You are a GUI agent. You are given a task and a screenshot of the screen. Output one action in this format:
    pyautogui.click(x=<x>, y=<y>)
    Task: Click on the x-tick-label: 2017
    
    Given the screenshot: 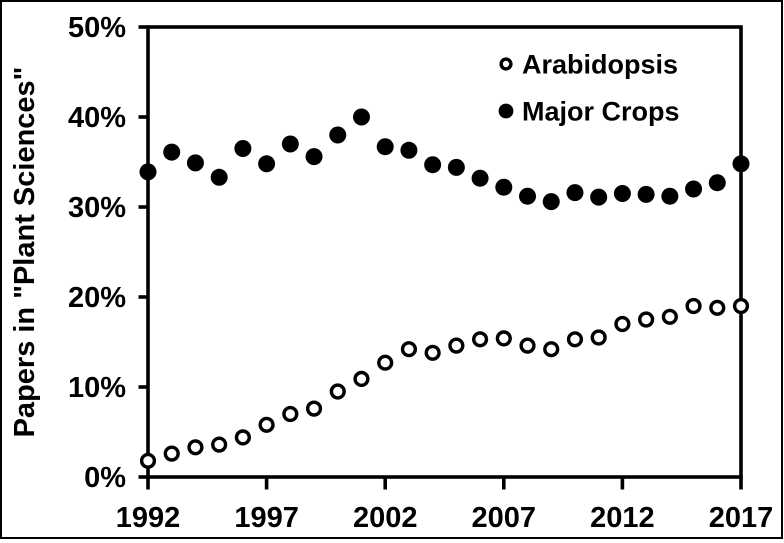 What is the action you would take?
    pyautogui.click(x=741, y=518)
    